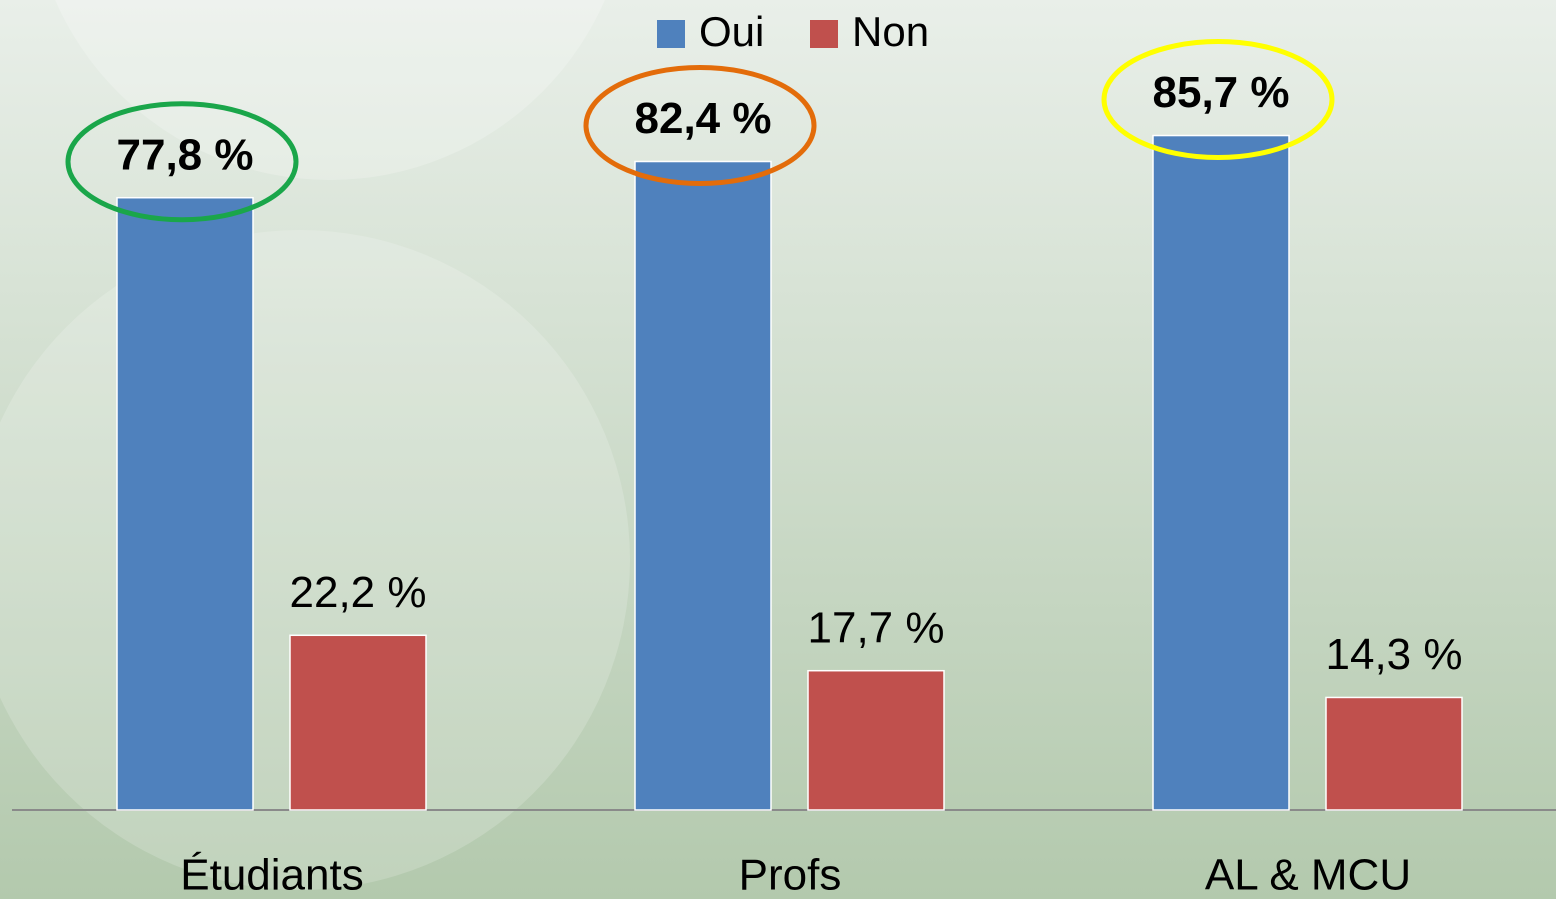 Image resolution: width=1556 pixels, height=899 pixels. What do you see at coordinates (1394, 654) in the screenshot?
I see `data-label: 14,3 %` at bounding box center [1394, 654].